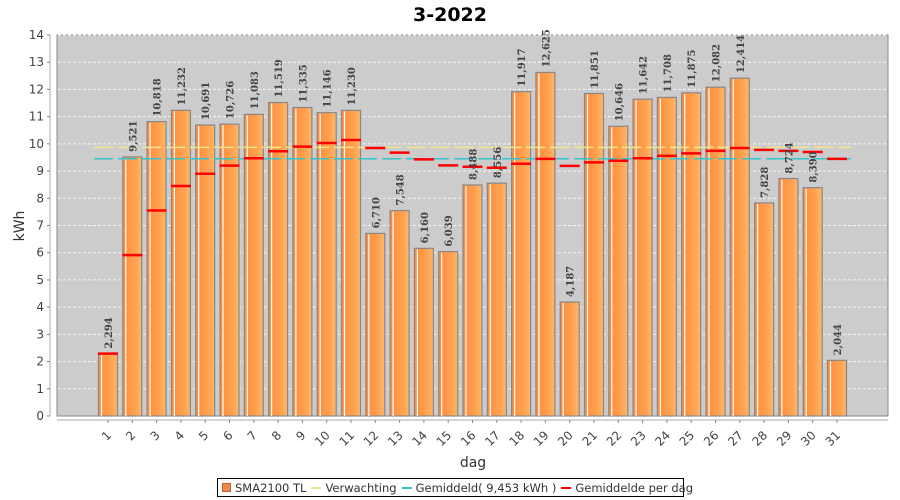  Describe the element at coordinates (36, 117) in the screenshot. I see `y-tick-label: 11` at that location.